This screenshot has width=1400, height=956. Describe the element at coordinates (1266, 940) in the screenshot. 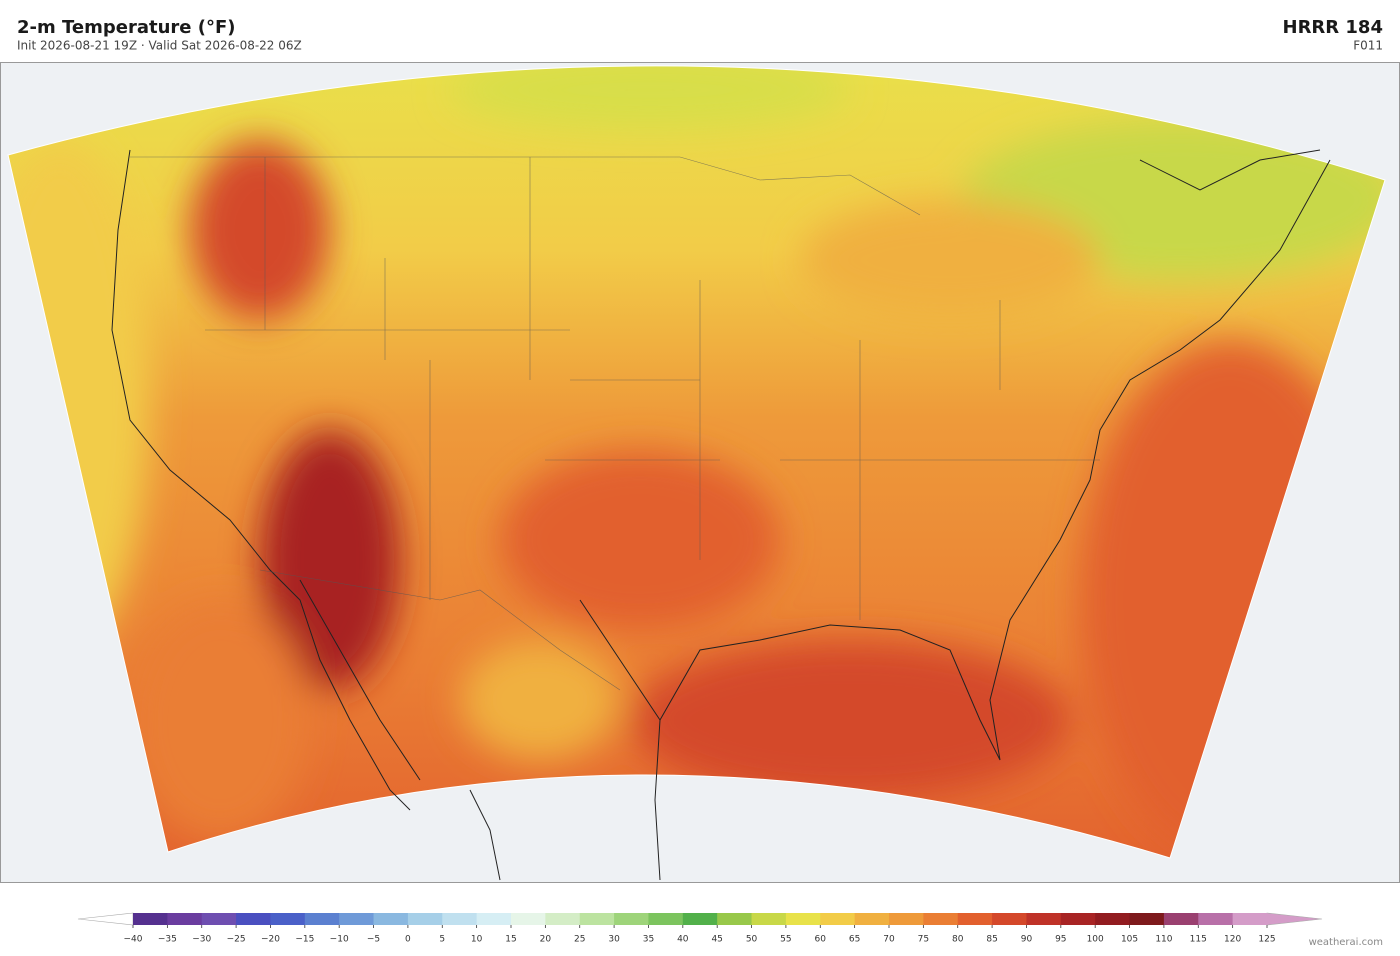

I see `tick-label: 125` at that location.